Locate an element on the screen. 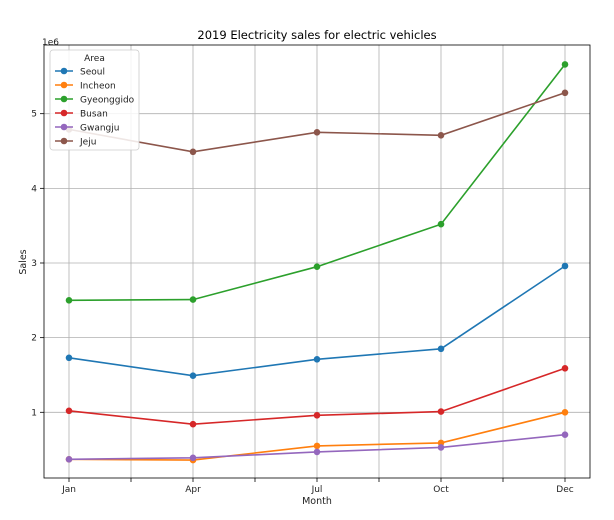  legend-box is located at coordinates (94, 100).